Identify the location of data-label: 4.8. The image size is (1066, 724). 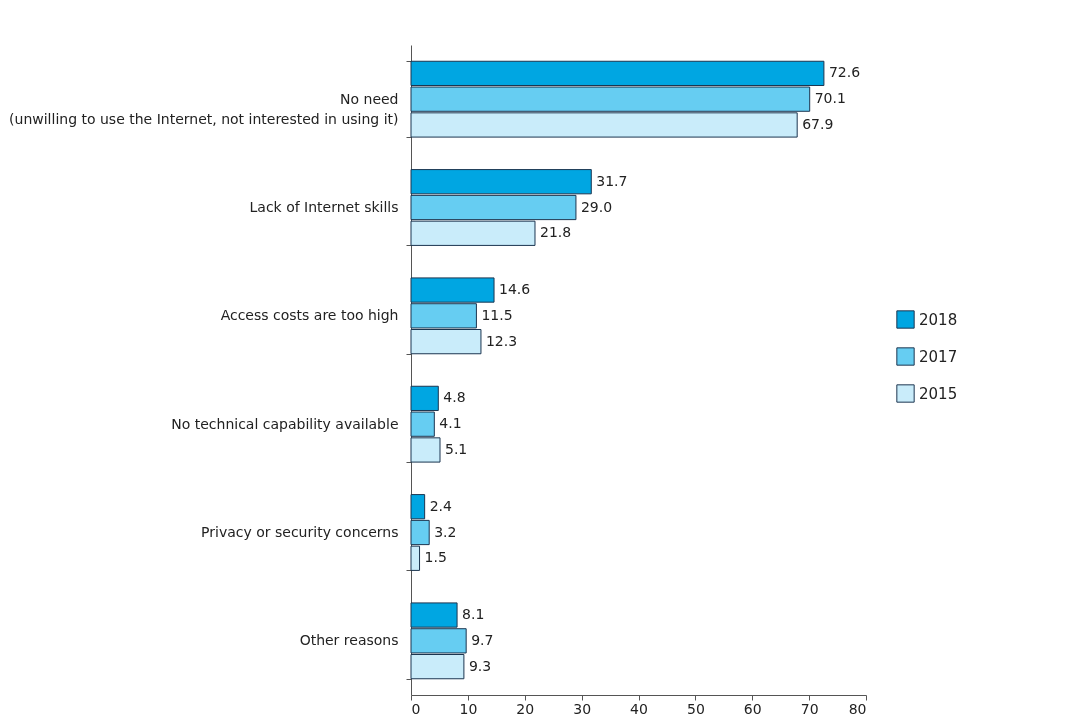
(454, 397).